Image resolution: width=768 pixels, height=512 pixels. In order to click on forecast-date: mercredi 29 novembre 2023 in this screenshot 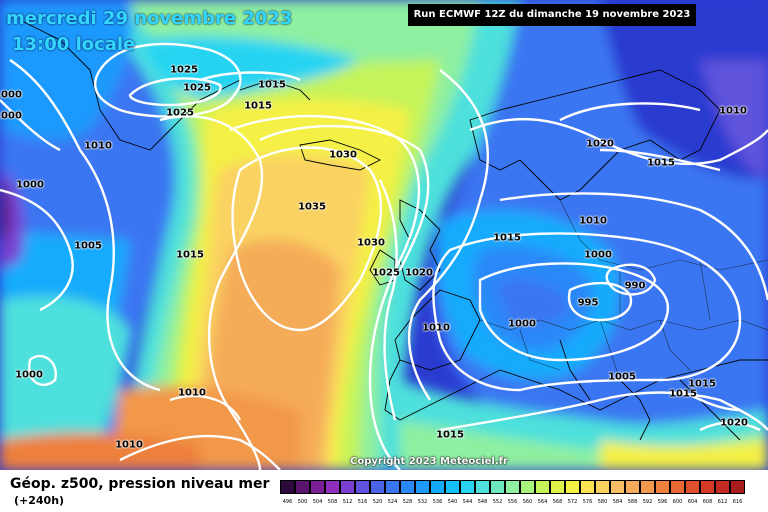, I will do `click(149, 18)`.